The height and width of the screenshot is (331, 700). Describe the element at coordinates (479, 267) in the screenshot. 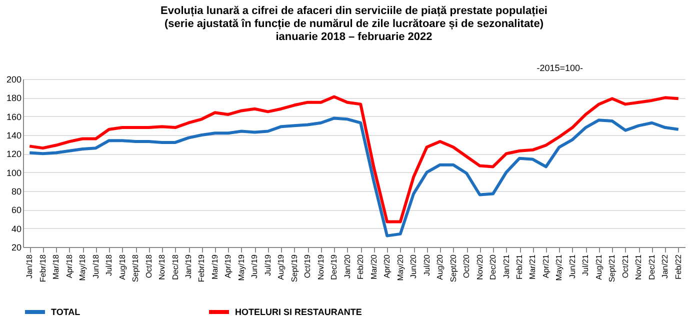

I see `x-tick-label: Nov/20` at that location.